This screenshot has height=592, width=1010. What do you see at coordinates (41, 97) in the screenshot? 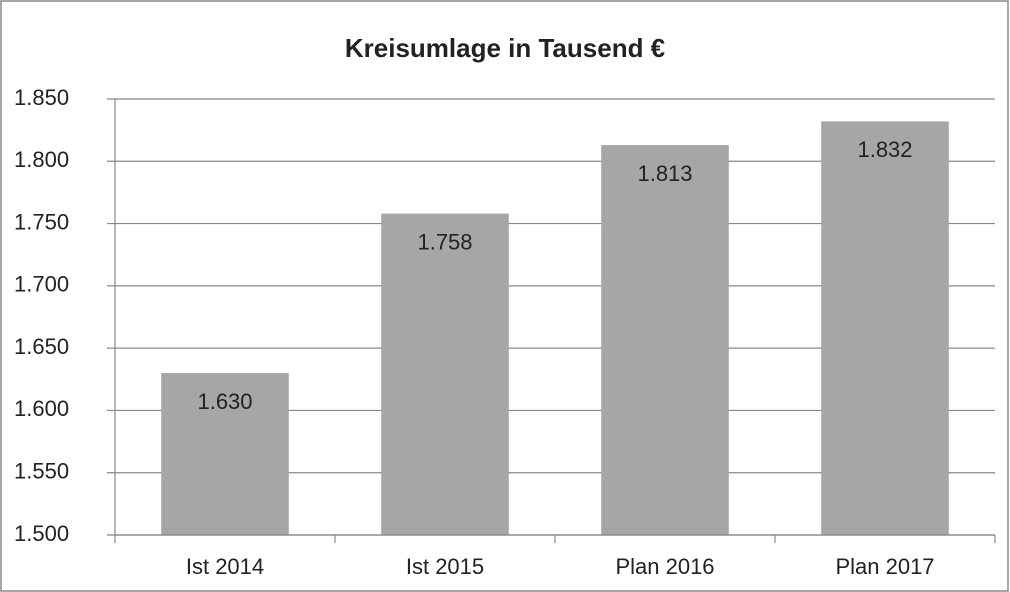
I see `y-tick-label: 1.850` at bounding box center [41, 97].